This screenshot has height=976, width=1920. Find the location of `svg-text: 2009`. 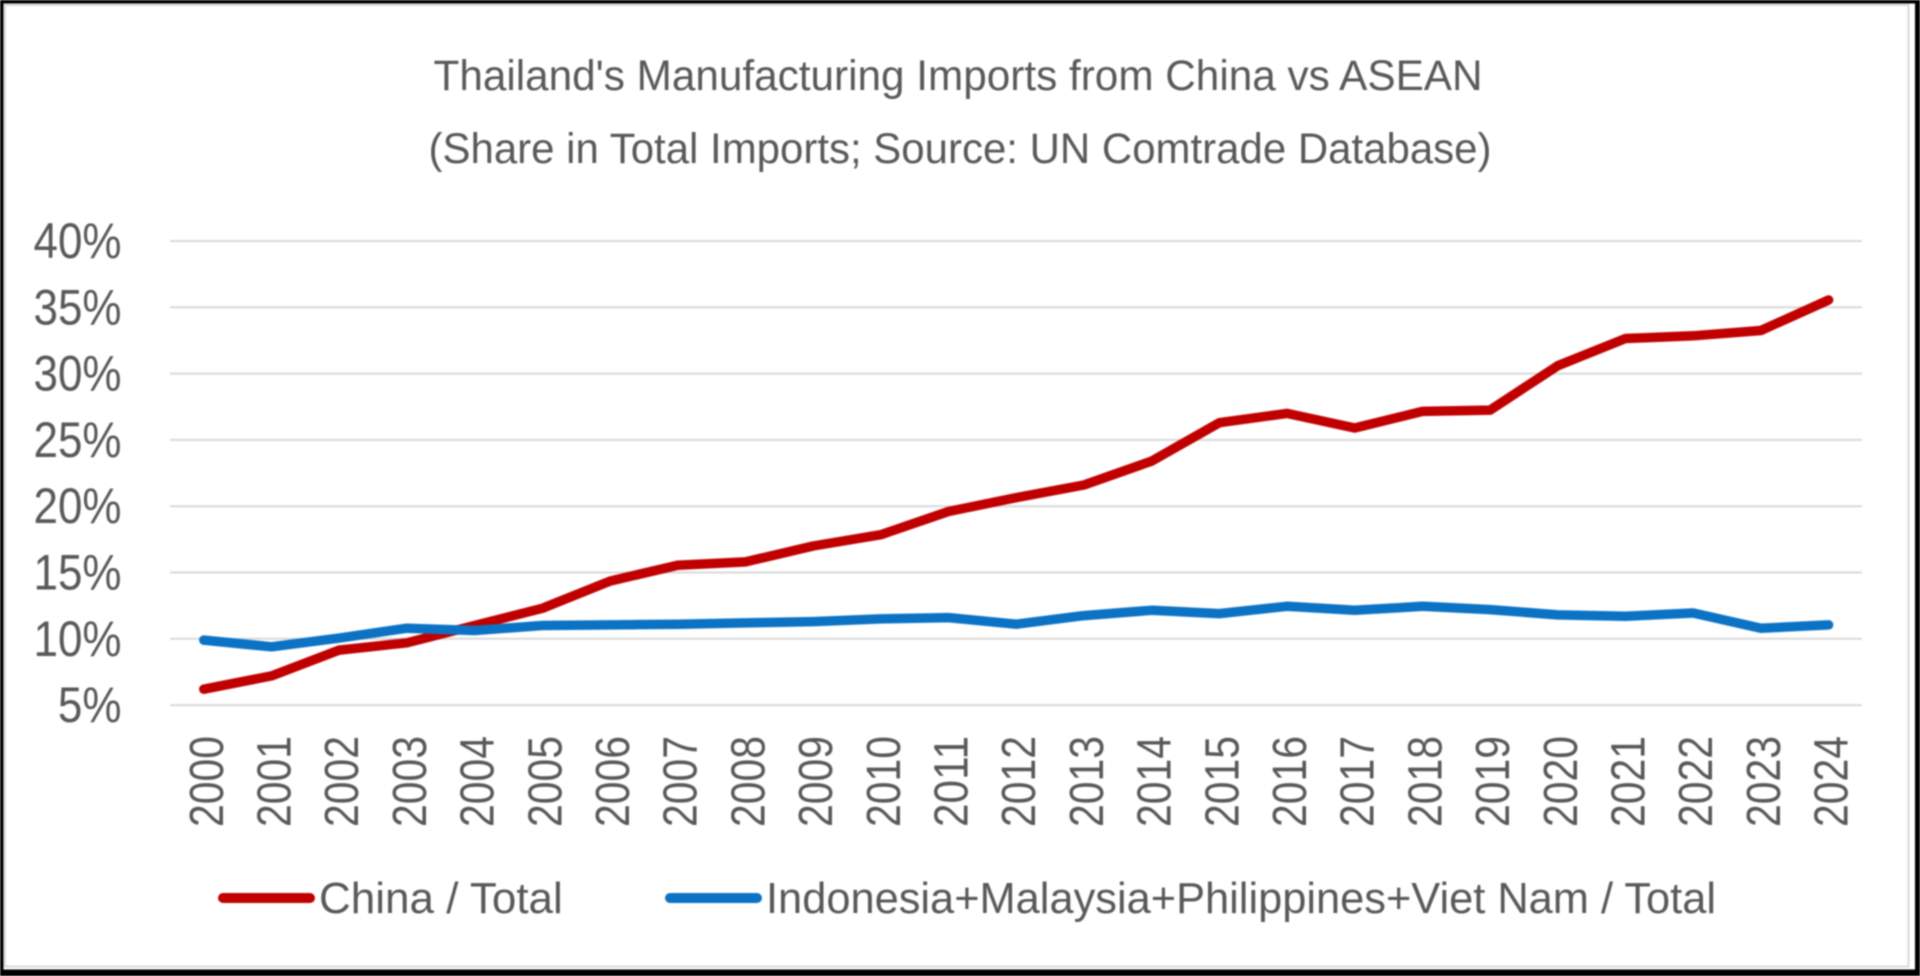

svg-text: 2009 is located at coordinates (816, 781).